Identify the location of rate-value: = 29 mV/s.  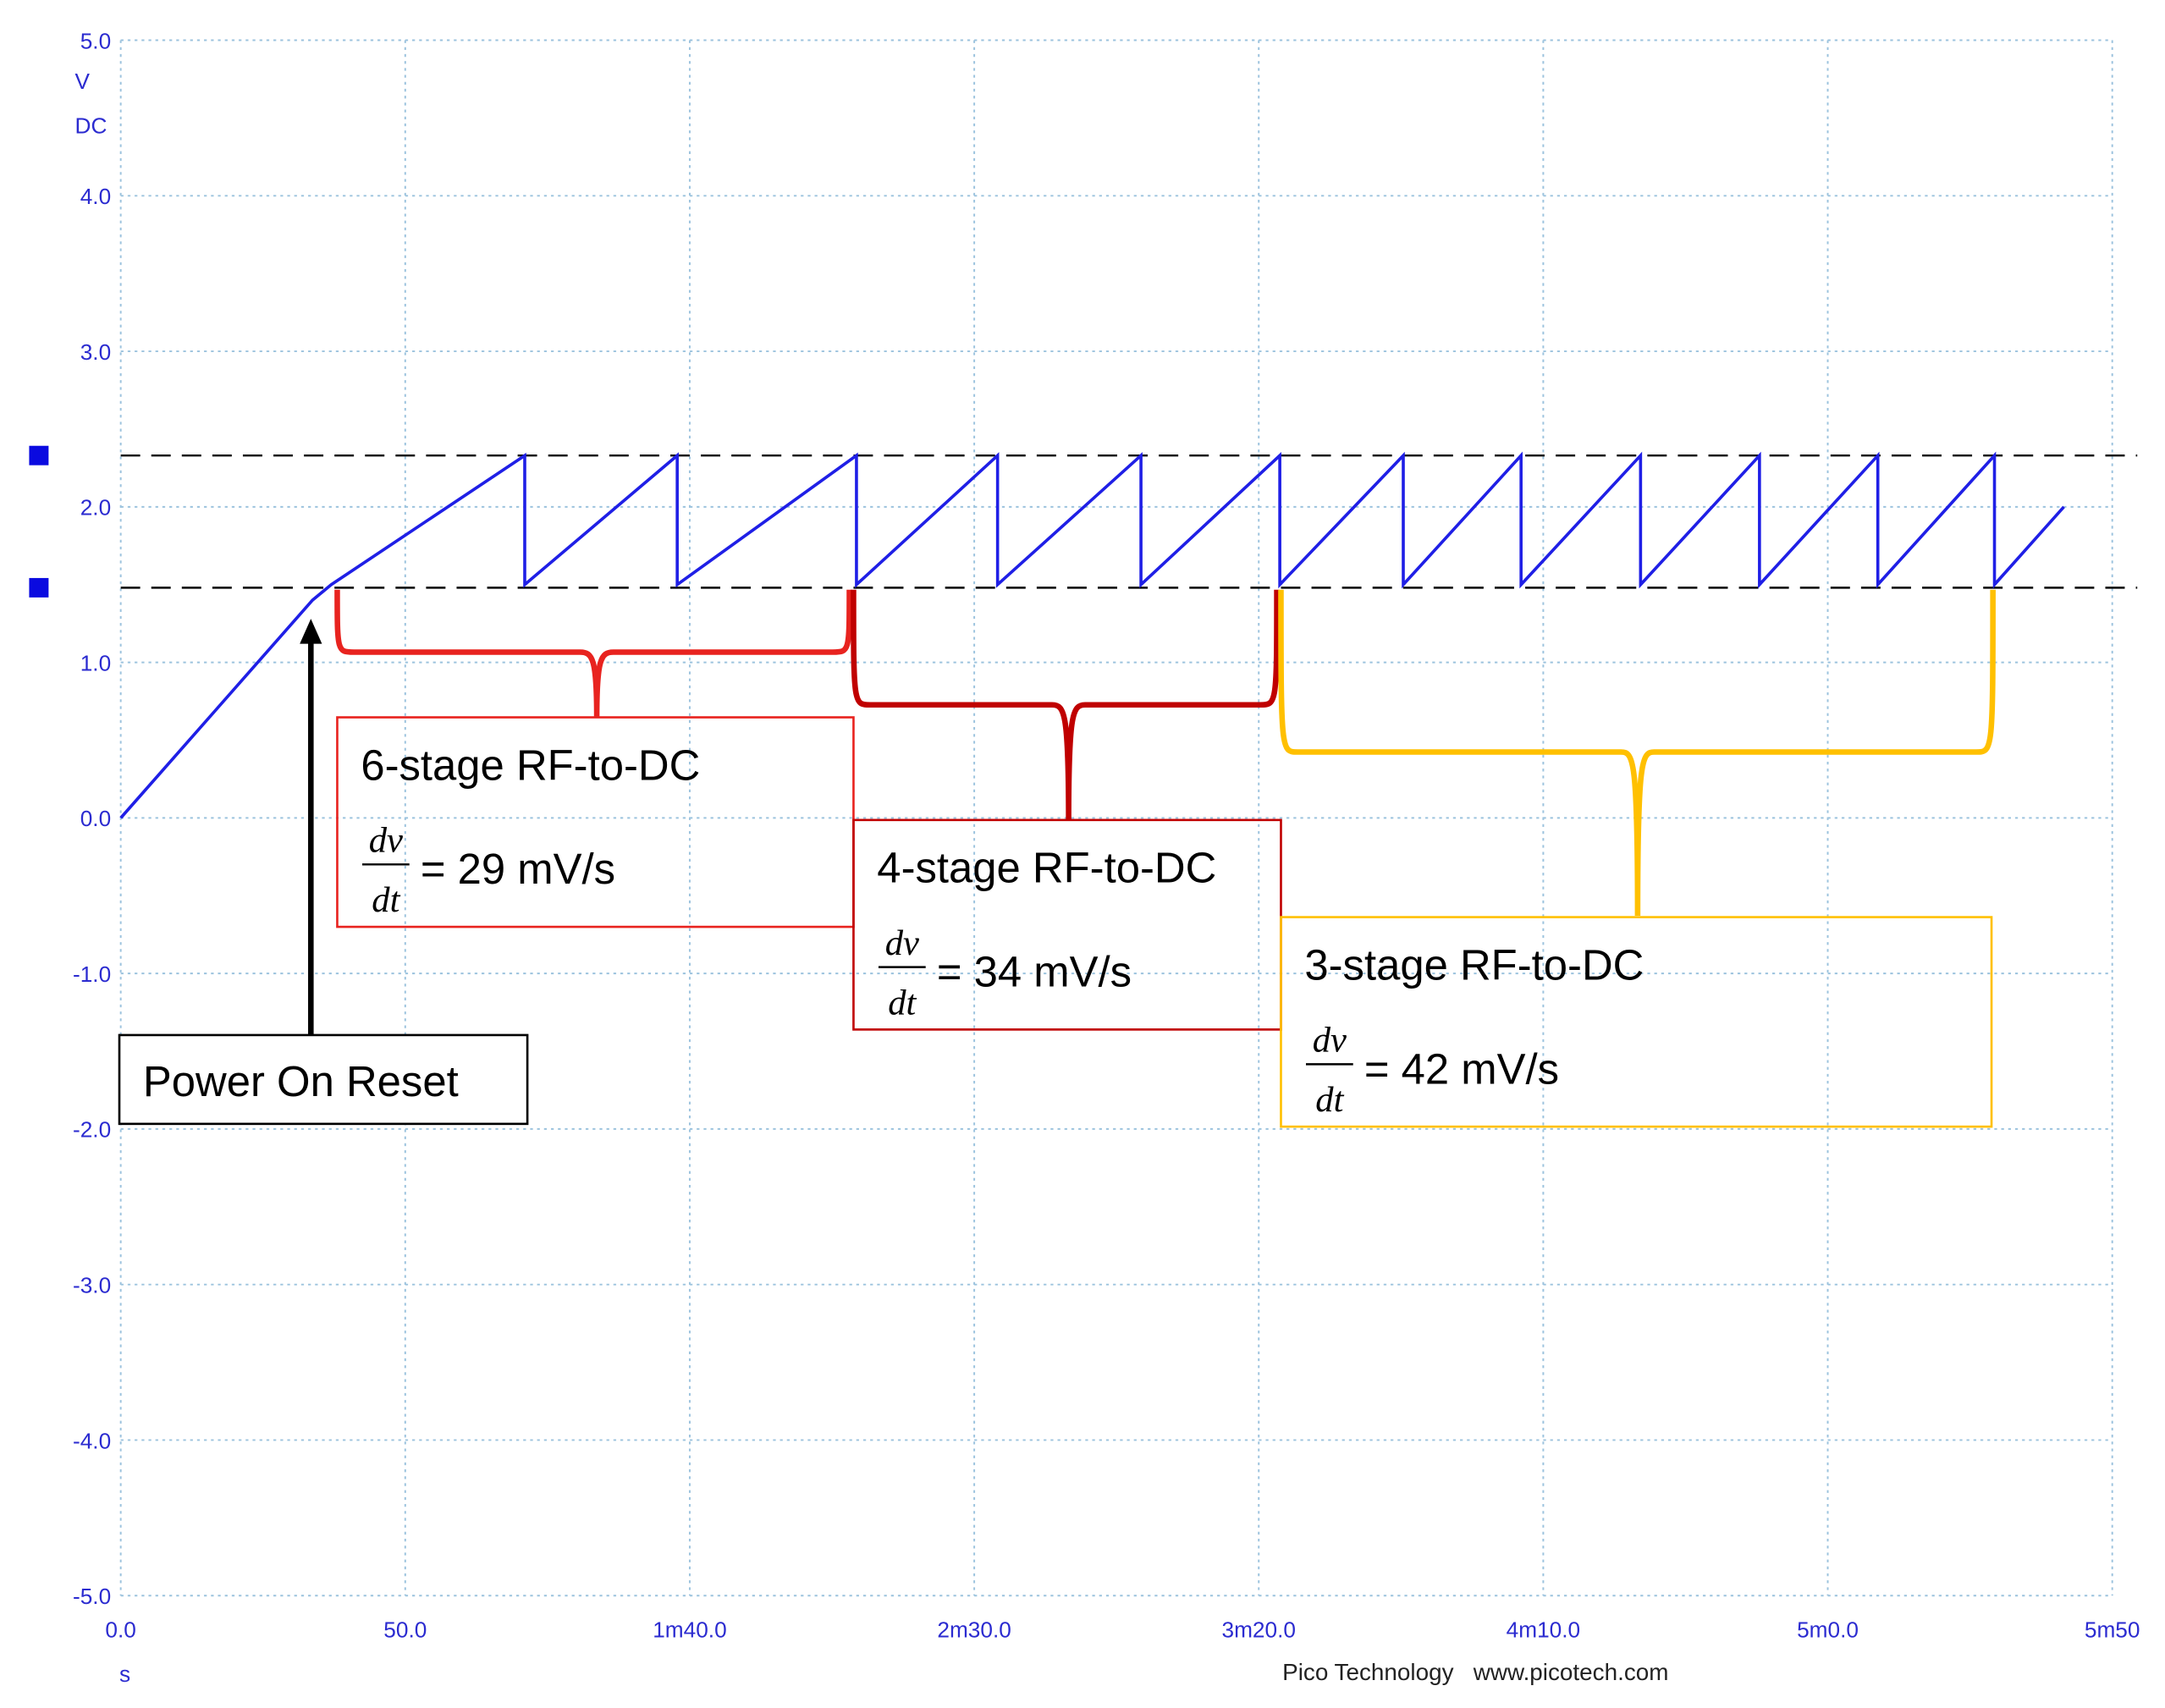
(518, 869).